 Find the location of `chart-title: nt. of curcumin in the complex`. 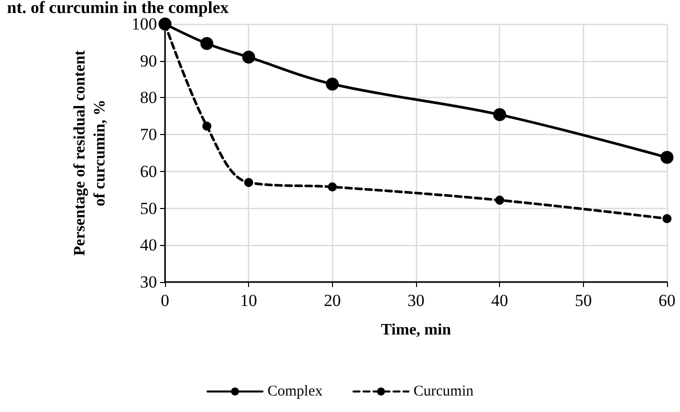

chart-title: nt. of curcumin in the complex is located at coordinates (118, 8).